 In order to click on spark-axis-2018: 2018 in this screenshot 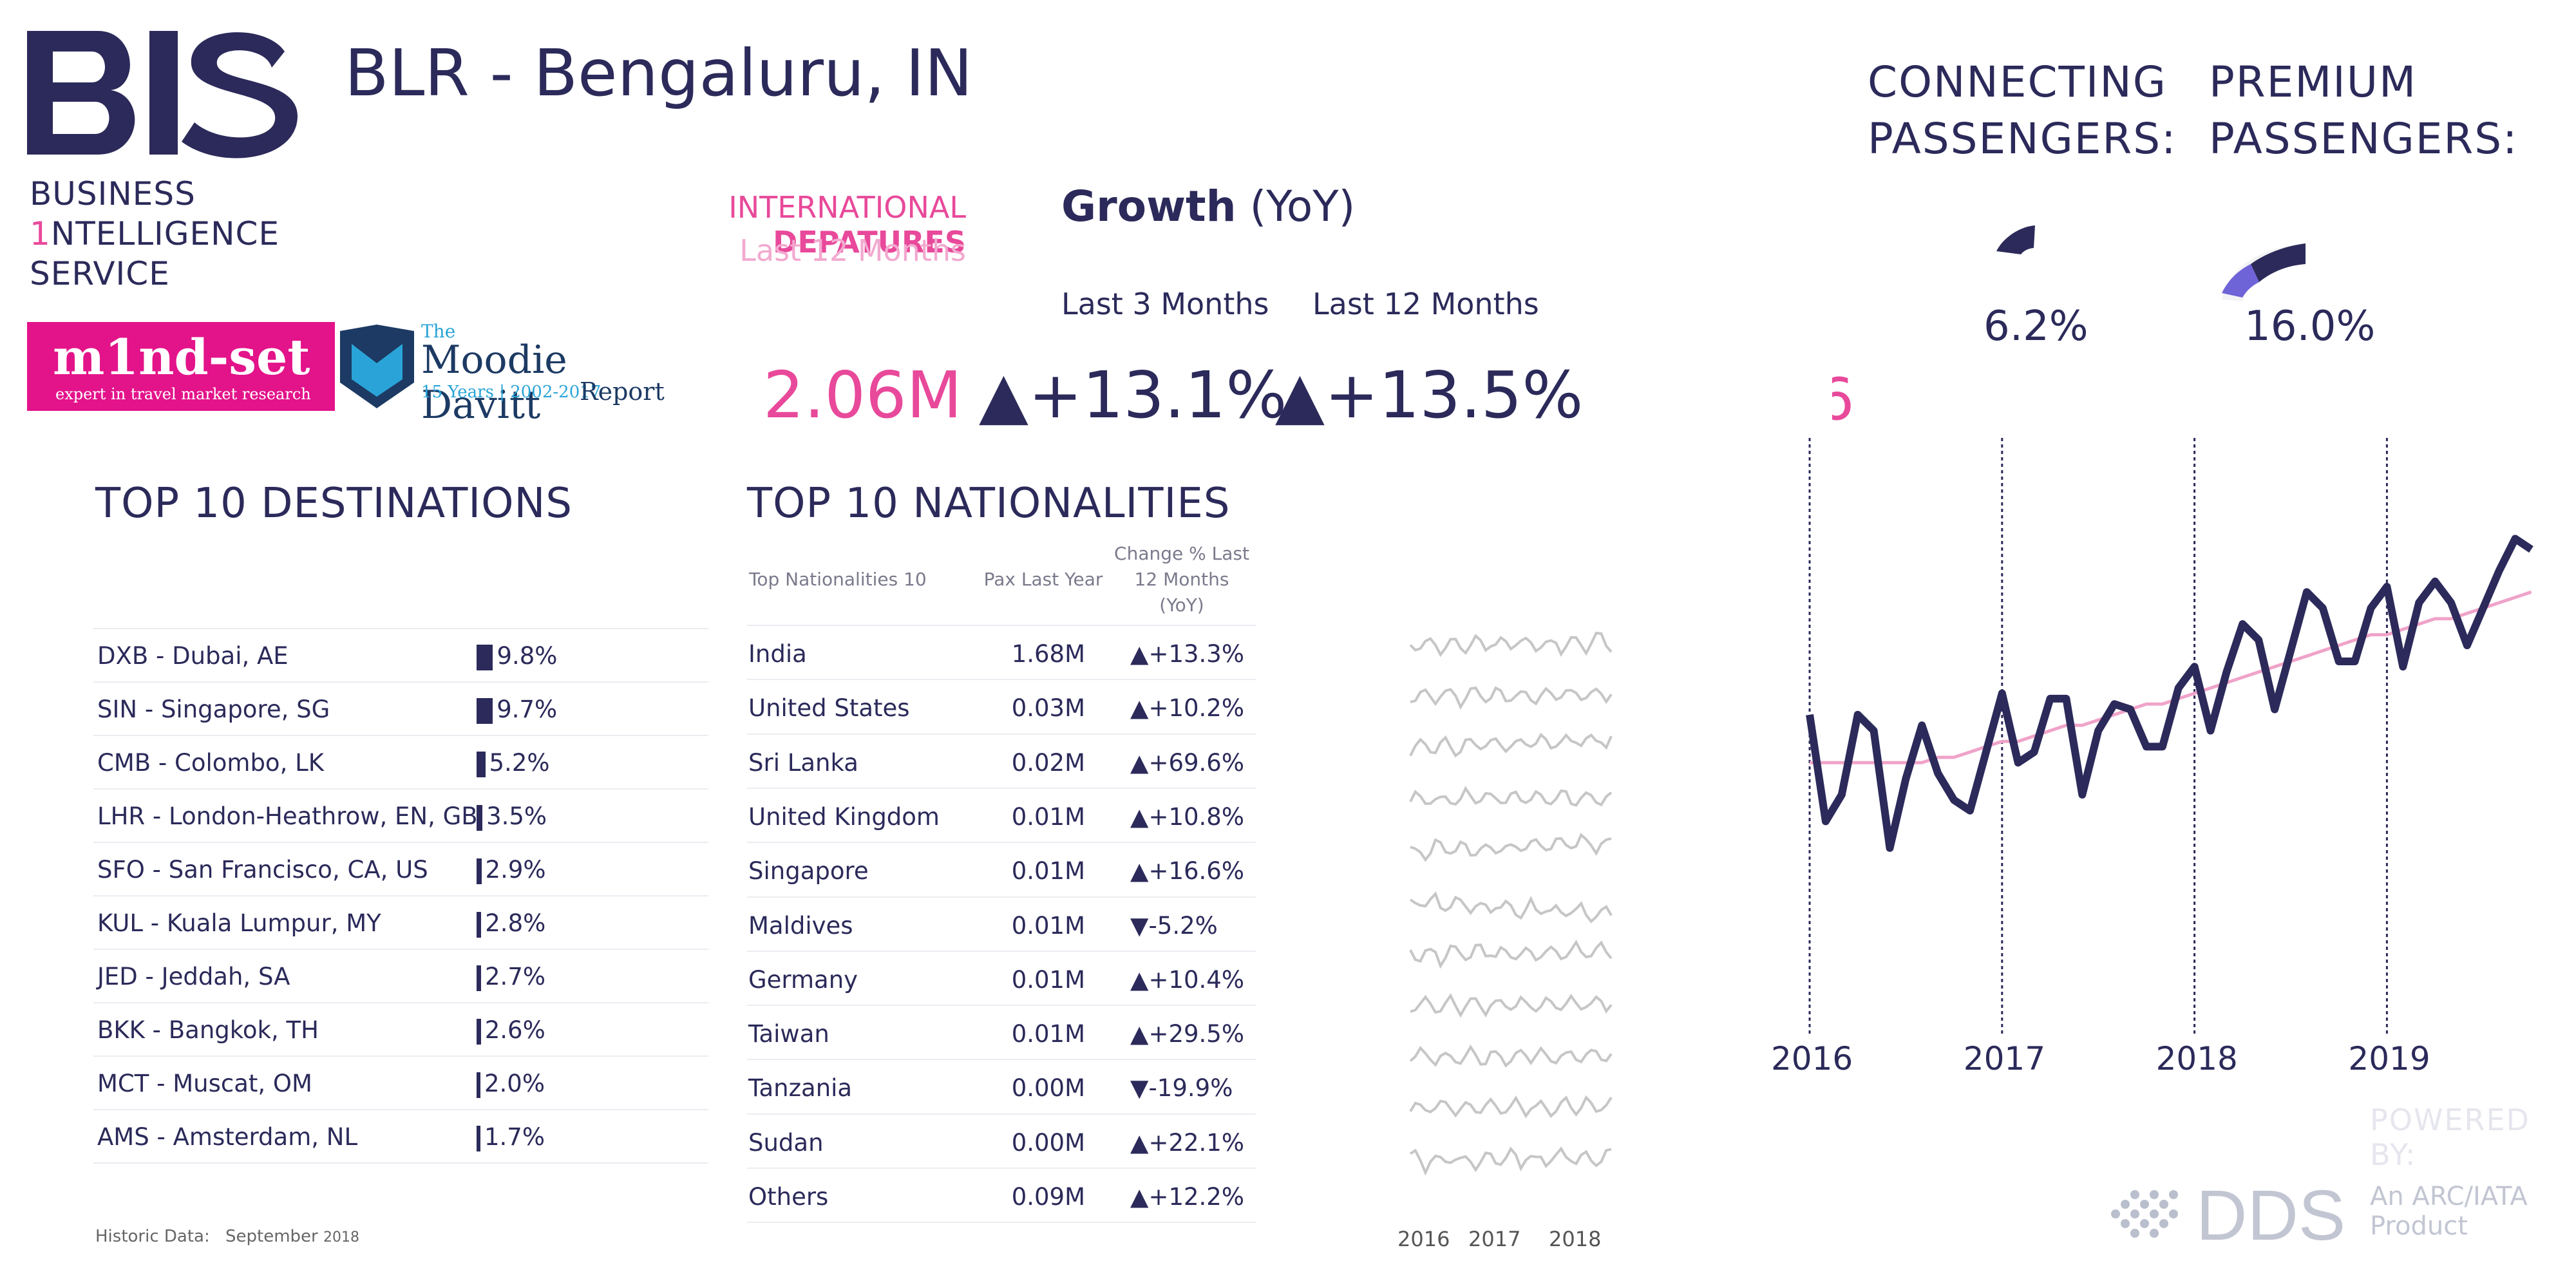, I will do `click(1576, 1239)`.